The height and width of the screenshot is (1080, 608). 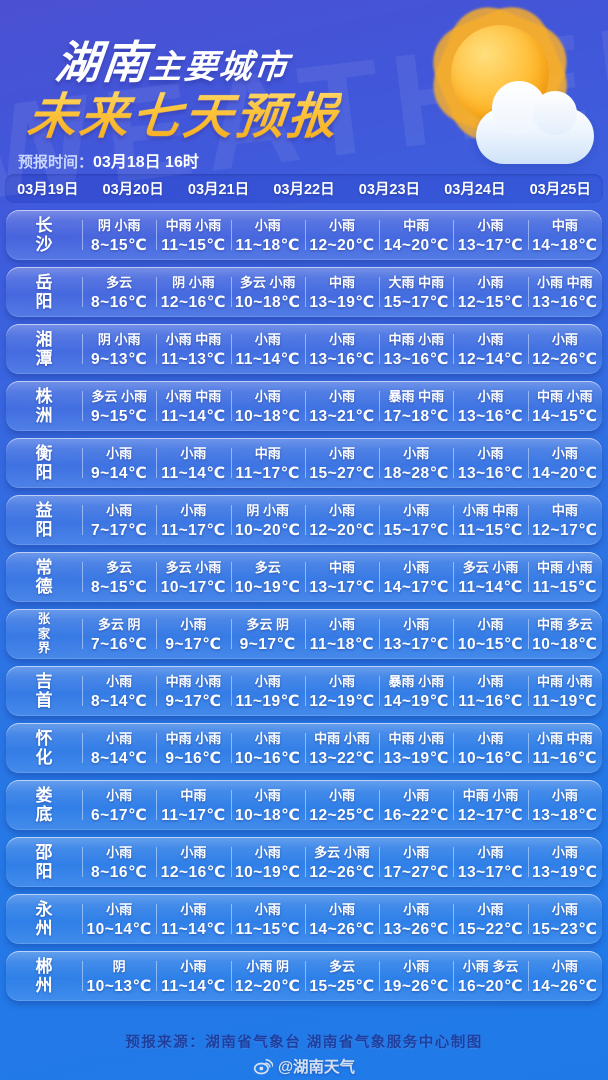 I want to click on temperature-range: 12~20℃, so click(x=342, y=530).